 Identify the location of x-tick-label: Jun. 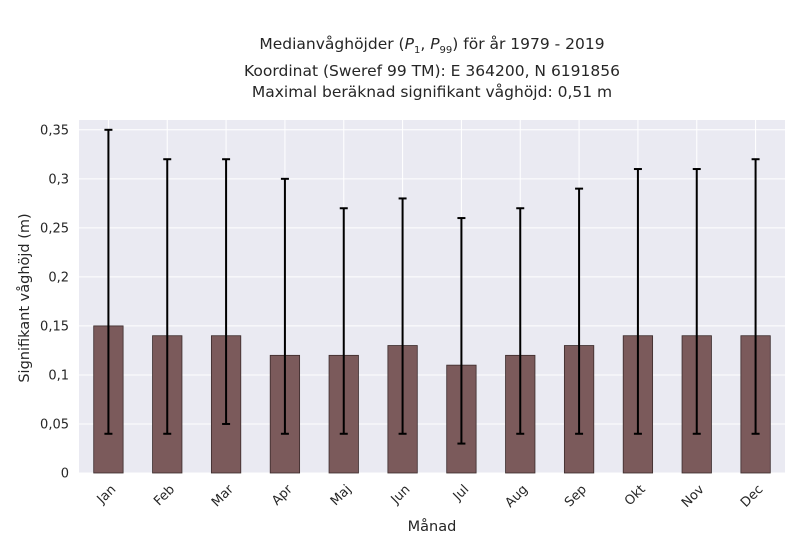
(401, 495).